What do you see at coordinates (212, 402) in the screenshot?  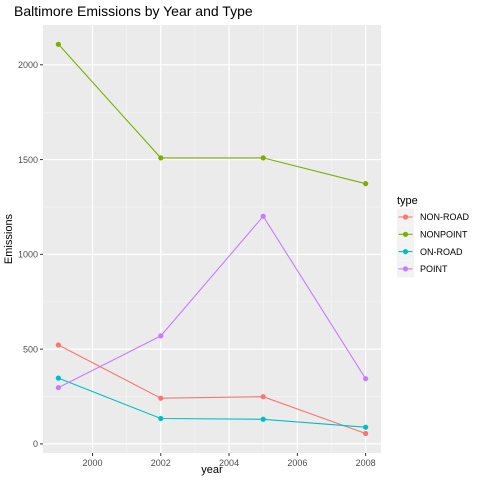 I see `series-line-on-road` at bounding box center [212, 402].